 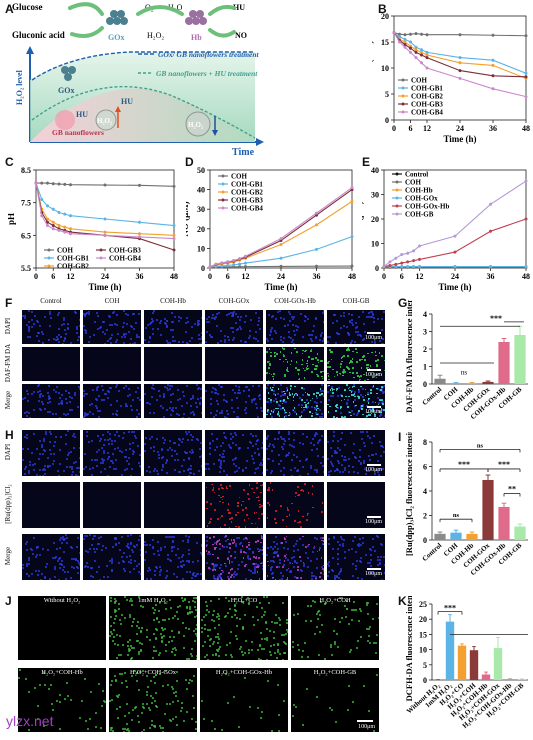 I want to click on a-hb: Hb, so click(x=196, y=37).